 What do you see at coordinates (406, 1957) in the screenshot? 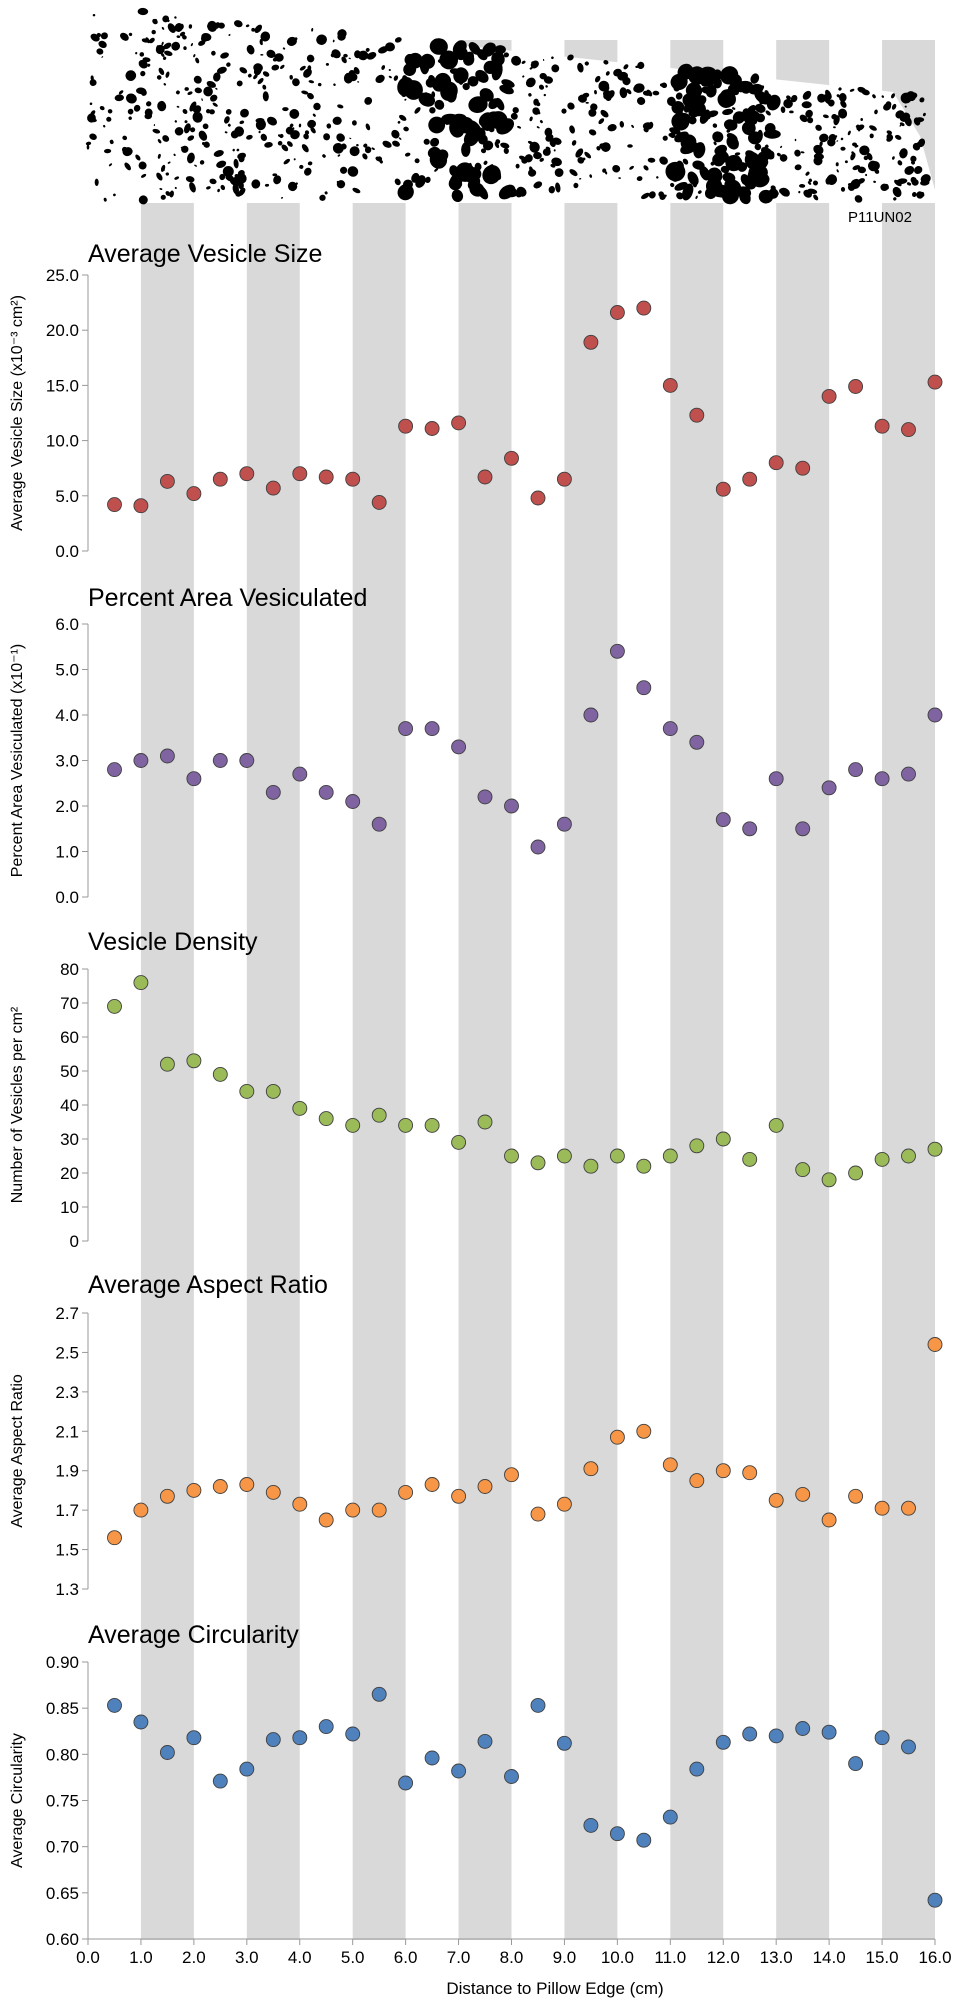
I see `x-tick-label: 6.0` at bounding box center [406, 1957].